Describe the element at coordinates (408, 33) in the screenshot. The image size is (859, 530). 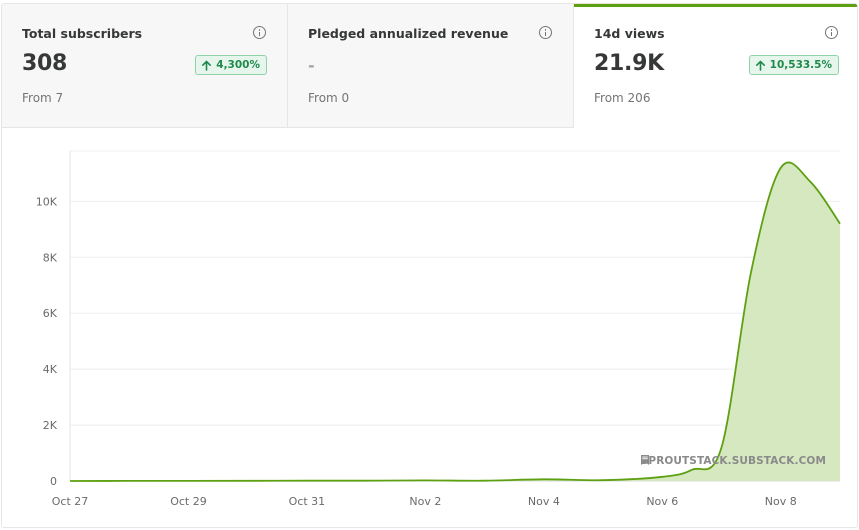
I see `card-title: Pledged annualized revenue` at that location.